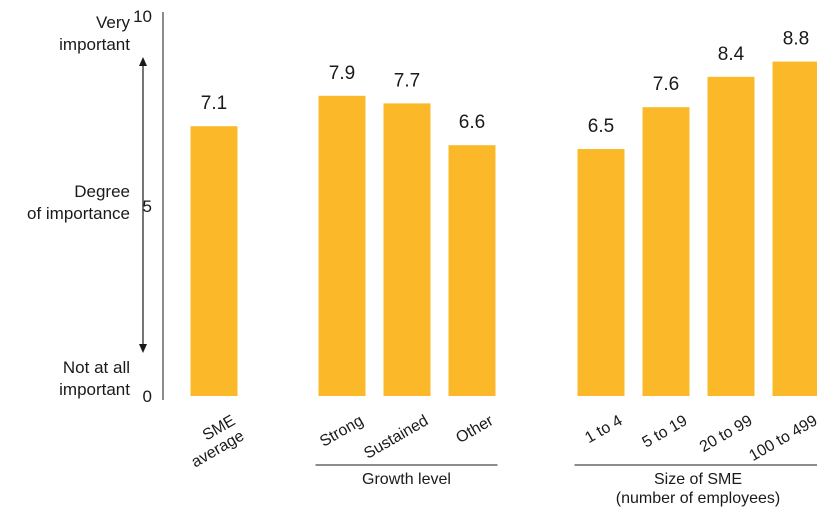  I want to click on x-category-label-line: Strong, so click(341, 431).